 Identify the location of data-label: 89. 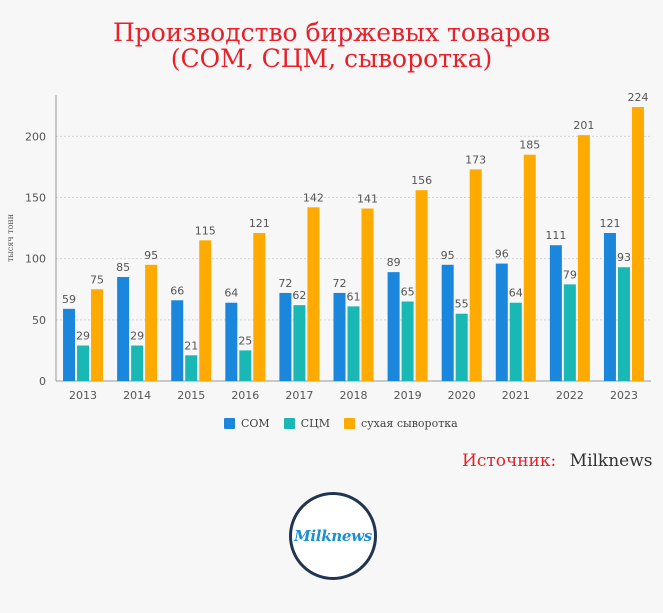
(394, 262).